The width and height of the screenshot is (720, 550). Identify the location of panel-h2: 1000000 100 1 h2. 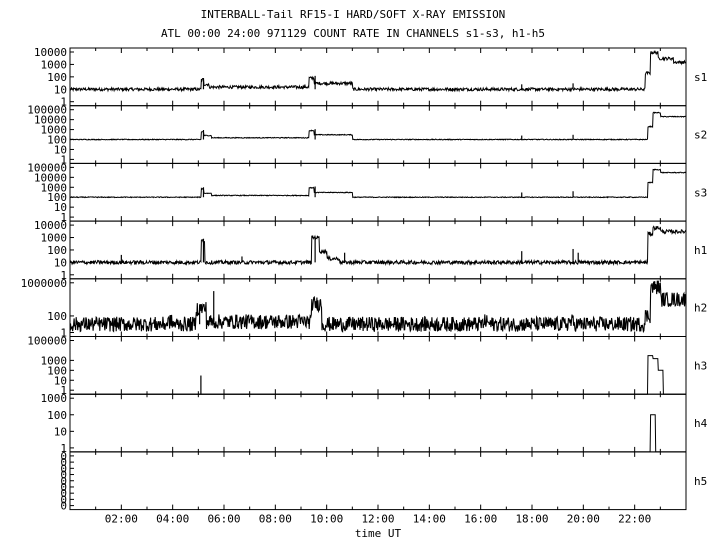
(364, 308).